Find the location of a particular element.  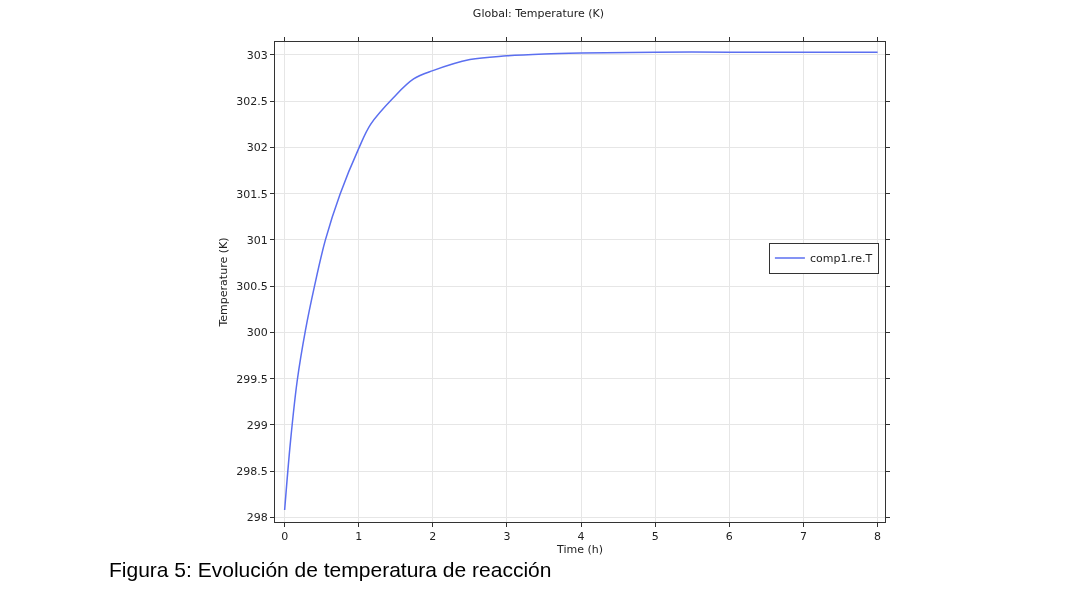

chart-title: Global: Temperature (K) is located at coordinates (538, 13).